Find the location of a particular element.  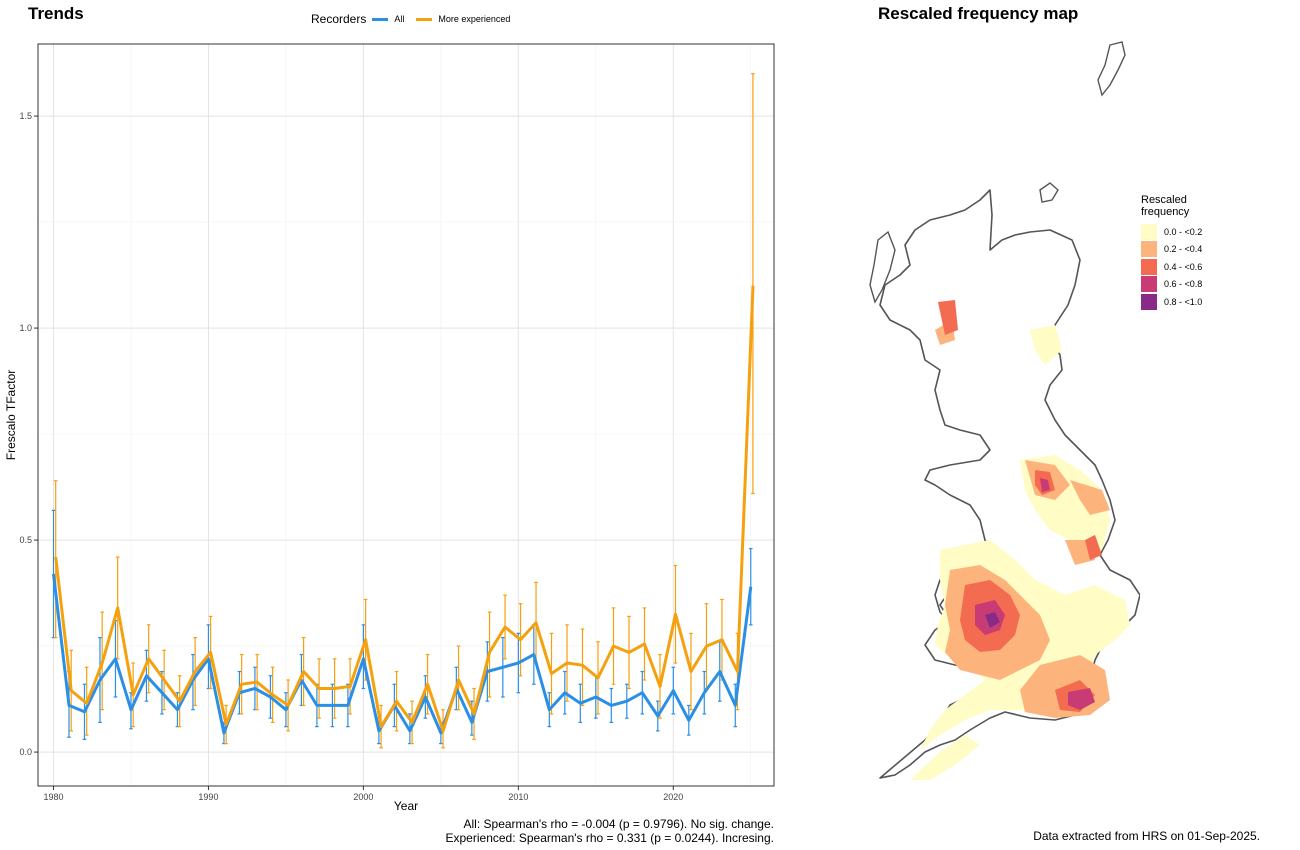

trends-legend: Recorders All More experienced is located at coordinates (410, 19).